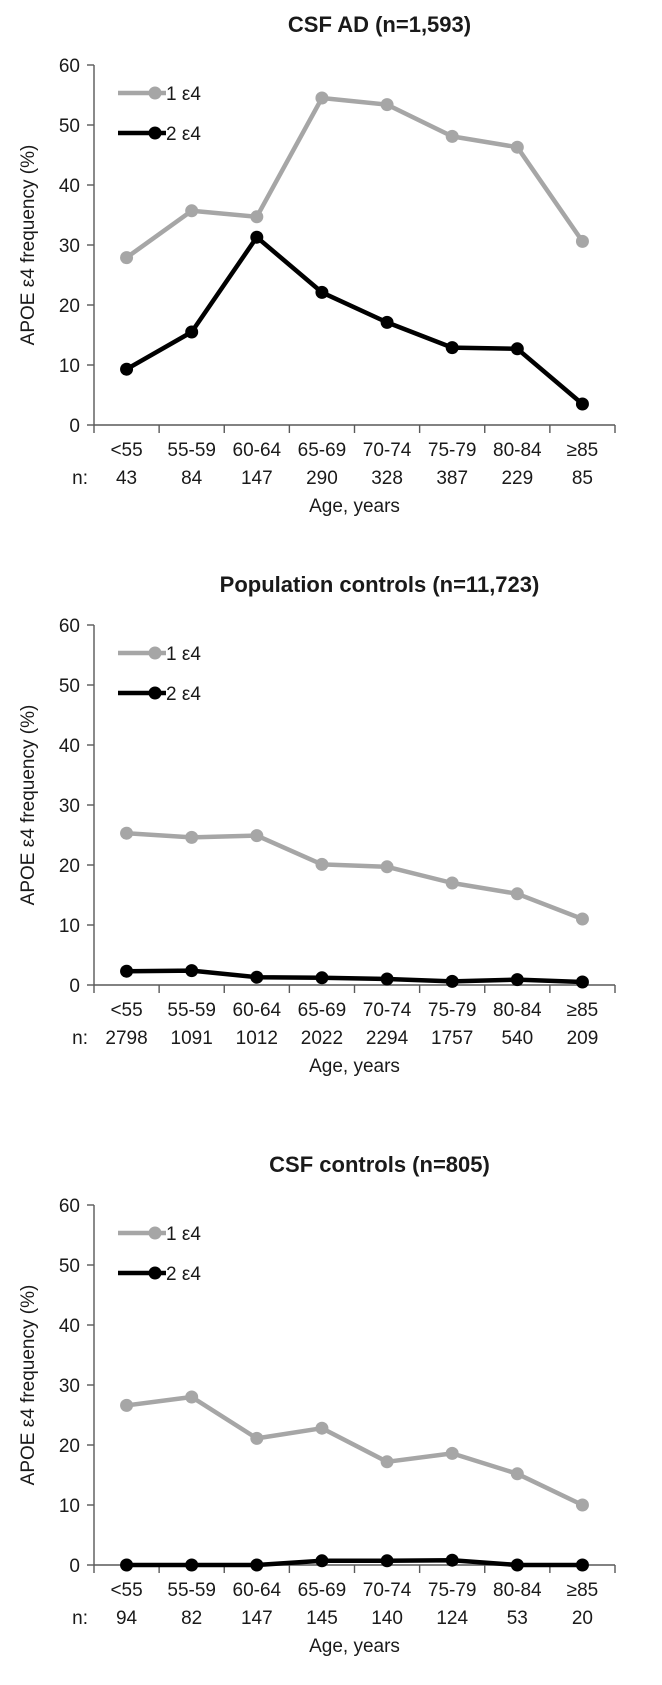 The image size is (662, 1685). Describe the element at coordinates (379, 24) in the screenshot. I see `chart-title: CSF AD (n=1,593)` at that location.